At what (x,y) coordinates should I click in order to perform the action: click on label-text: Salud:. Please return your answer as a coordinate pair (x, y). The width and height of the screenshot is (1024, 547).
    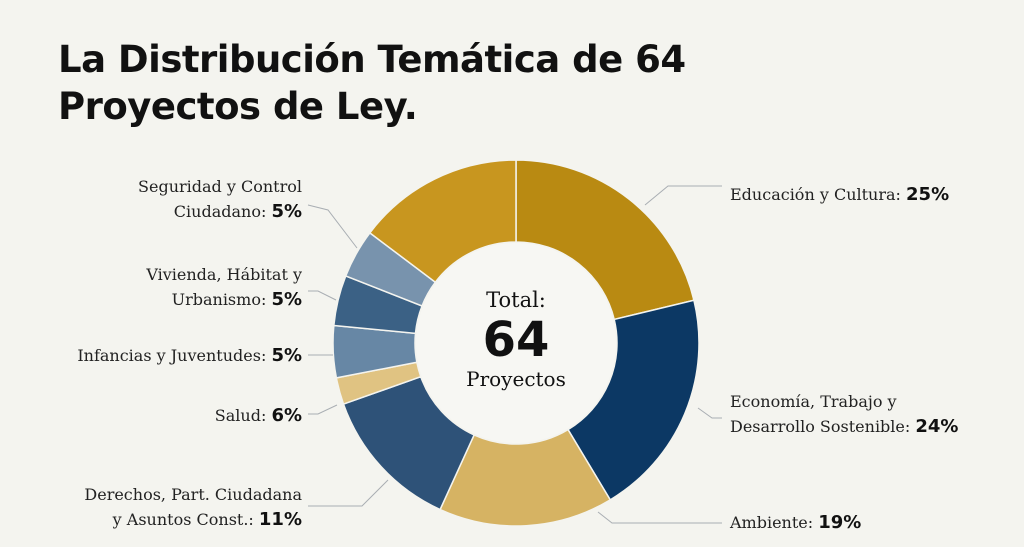
    Looking at the image, I should click on (240, 415).